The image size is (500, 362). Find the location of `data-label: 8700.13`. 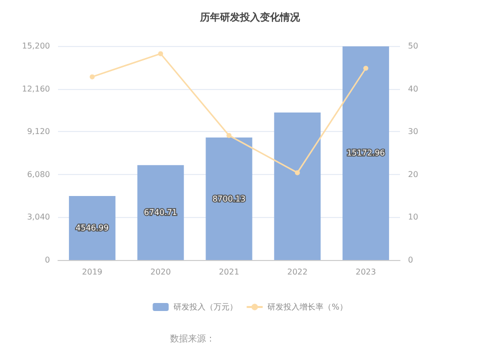

data-label: 8700.13 is located at coordinates (229, 199).